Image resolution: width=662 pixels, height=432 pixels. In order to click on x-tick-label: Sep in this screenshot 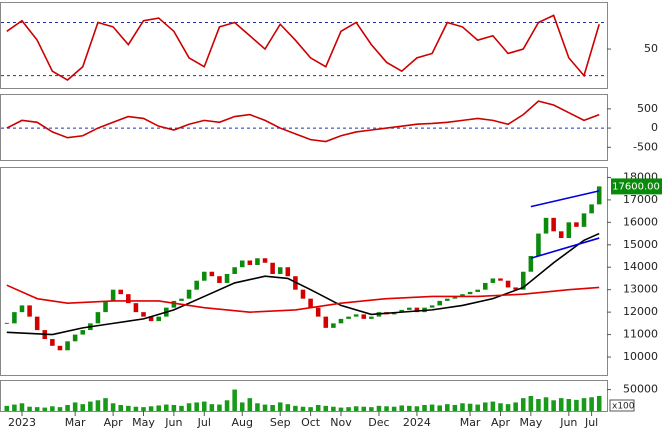, I will do `click(280, 422)`.